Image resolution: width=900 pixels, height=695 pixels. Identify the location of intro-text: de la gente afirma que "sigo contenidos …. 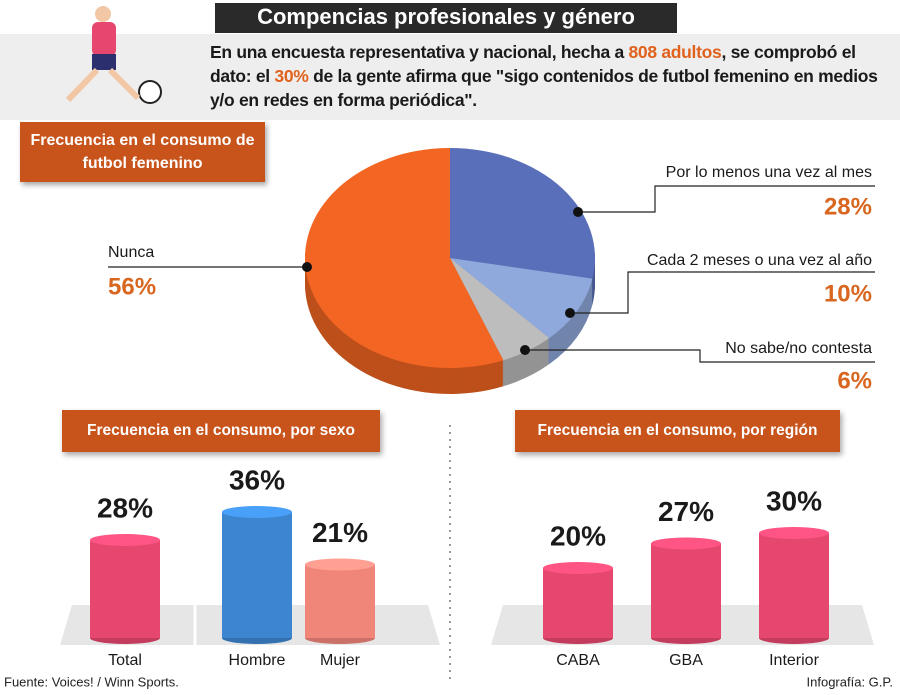
(544, 88).